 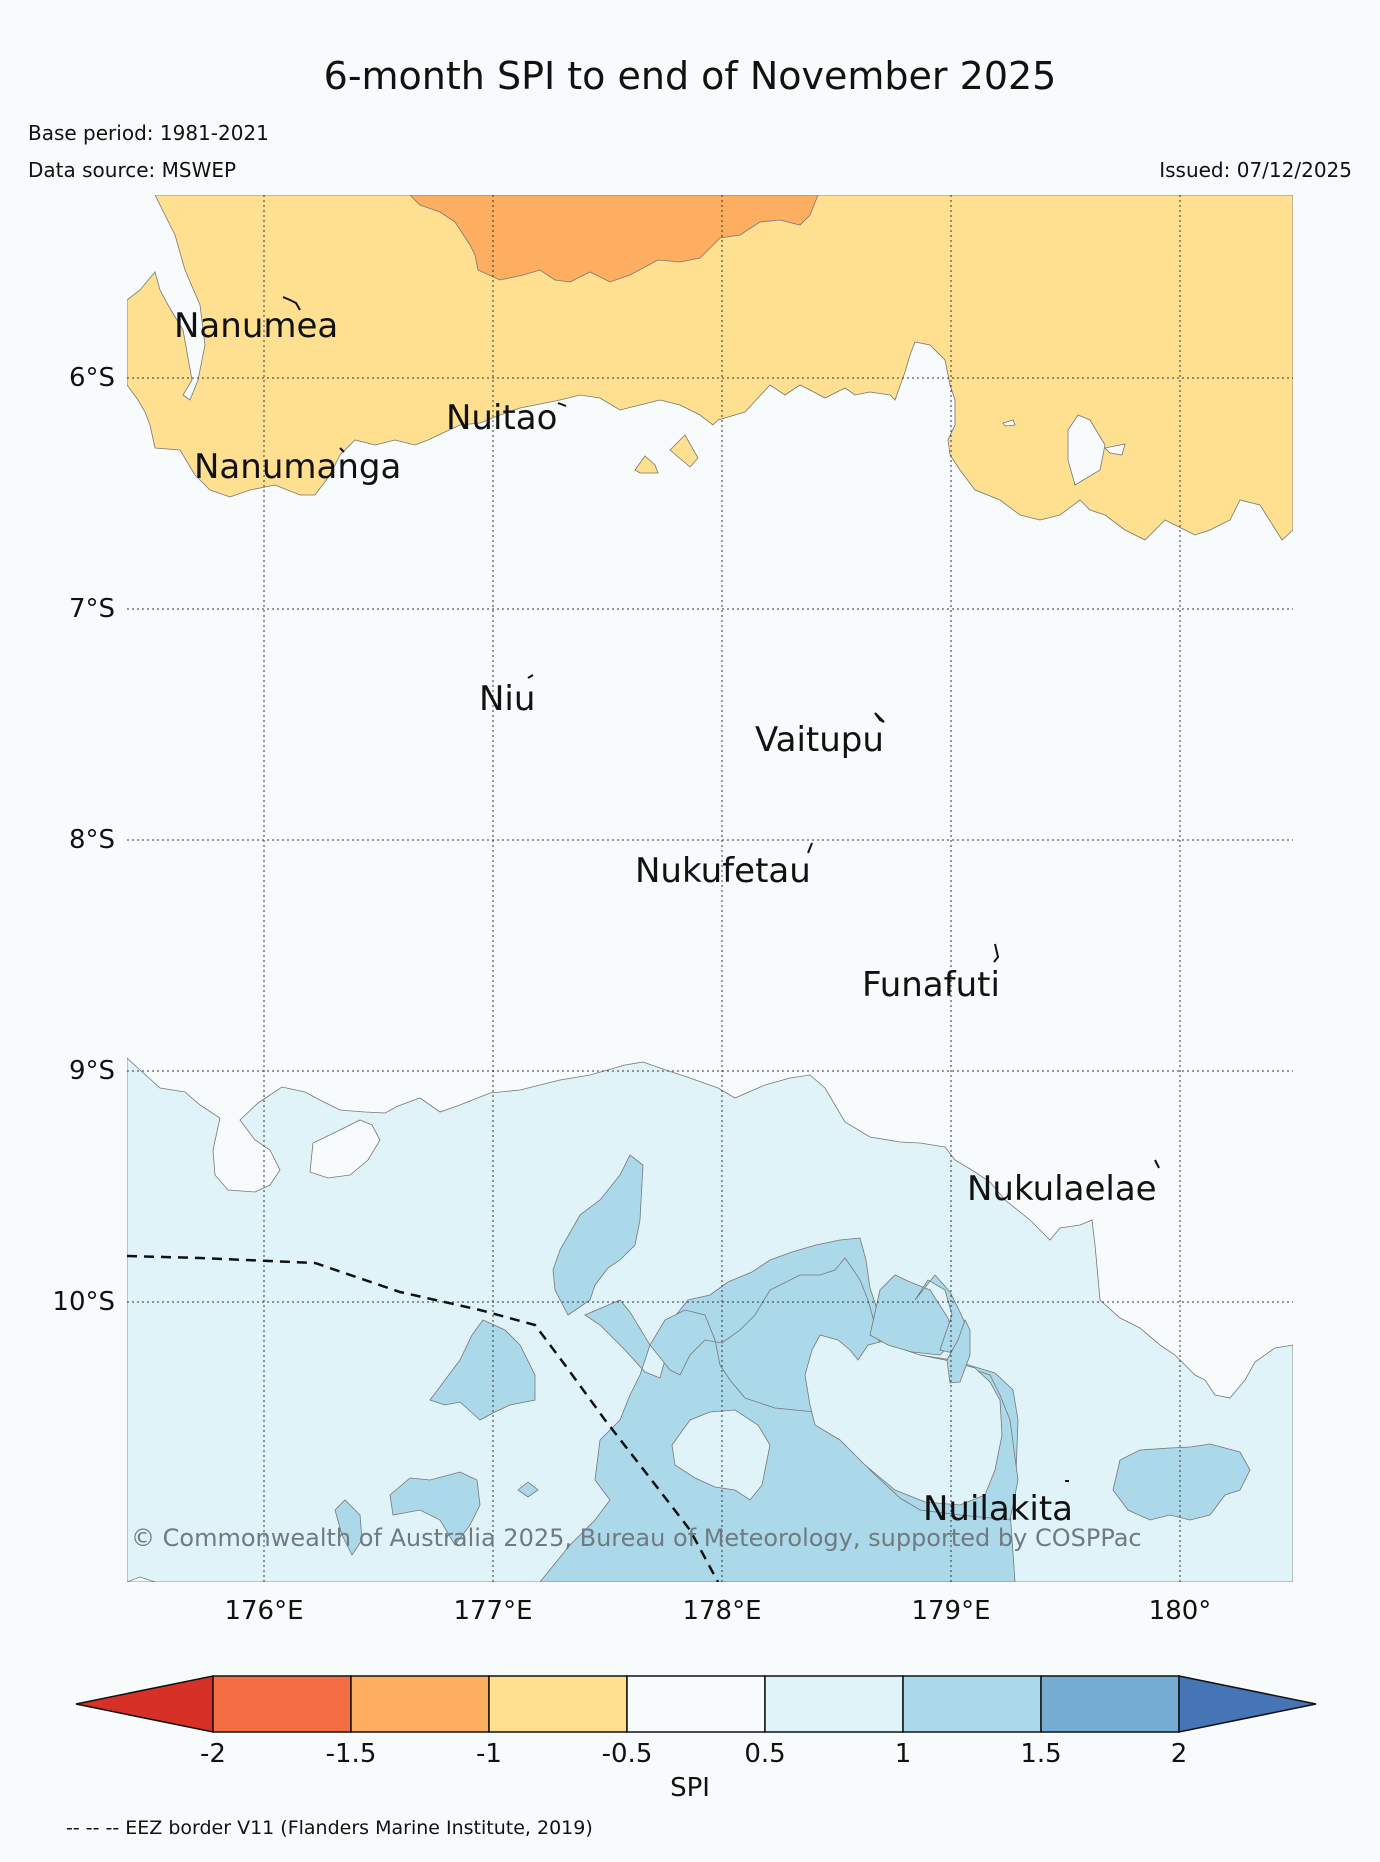 I want to click on drier-region, so click(x=614, y=239).